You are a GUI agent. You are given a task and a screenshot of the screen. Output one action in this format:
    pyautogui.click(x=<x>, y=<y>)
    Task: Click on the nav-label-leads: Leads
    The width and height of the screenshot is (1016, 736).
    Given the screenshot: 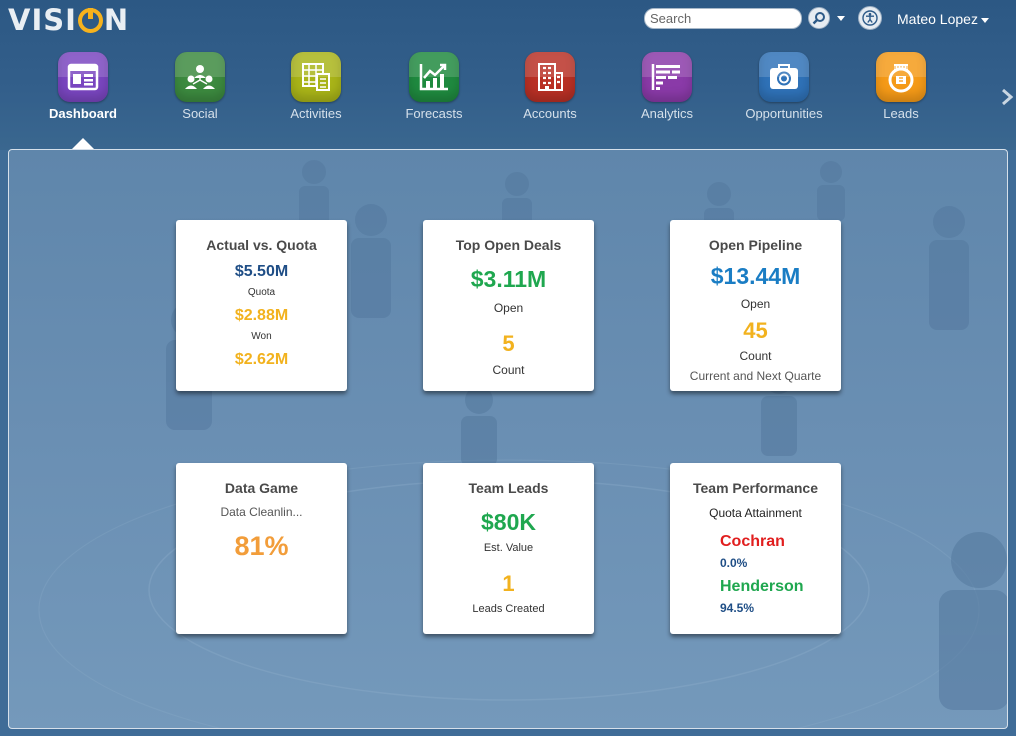 What is the action you would take?
    pyautogui.click(x=901, y=113)
    